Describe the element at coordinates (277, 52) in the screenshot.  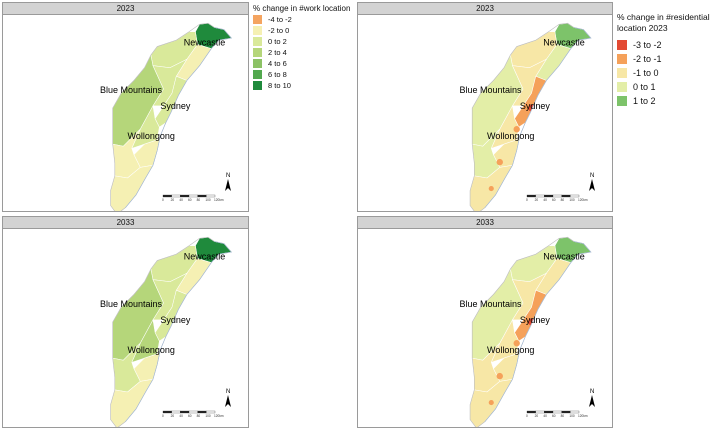
I see `legend-label: 2 to 4` at that location.